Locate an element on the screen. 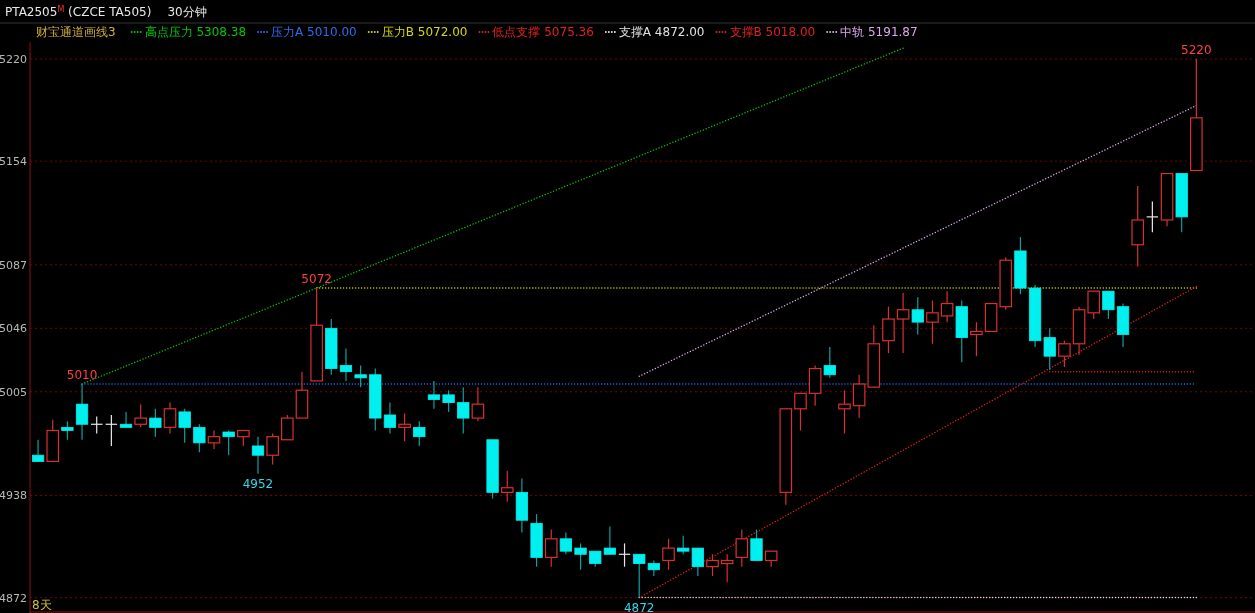  legend-label: 压力A 5010.00 is located at coordinates (314, 32).